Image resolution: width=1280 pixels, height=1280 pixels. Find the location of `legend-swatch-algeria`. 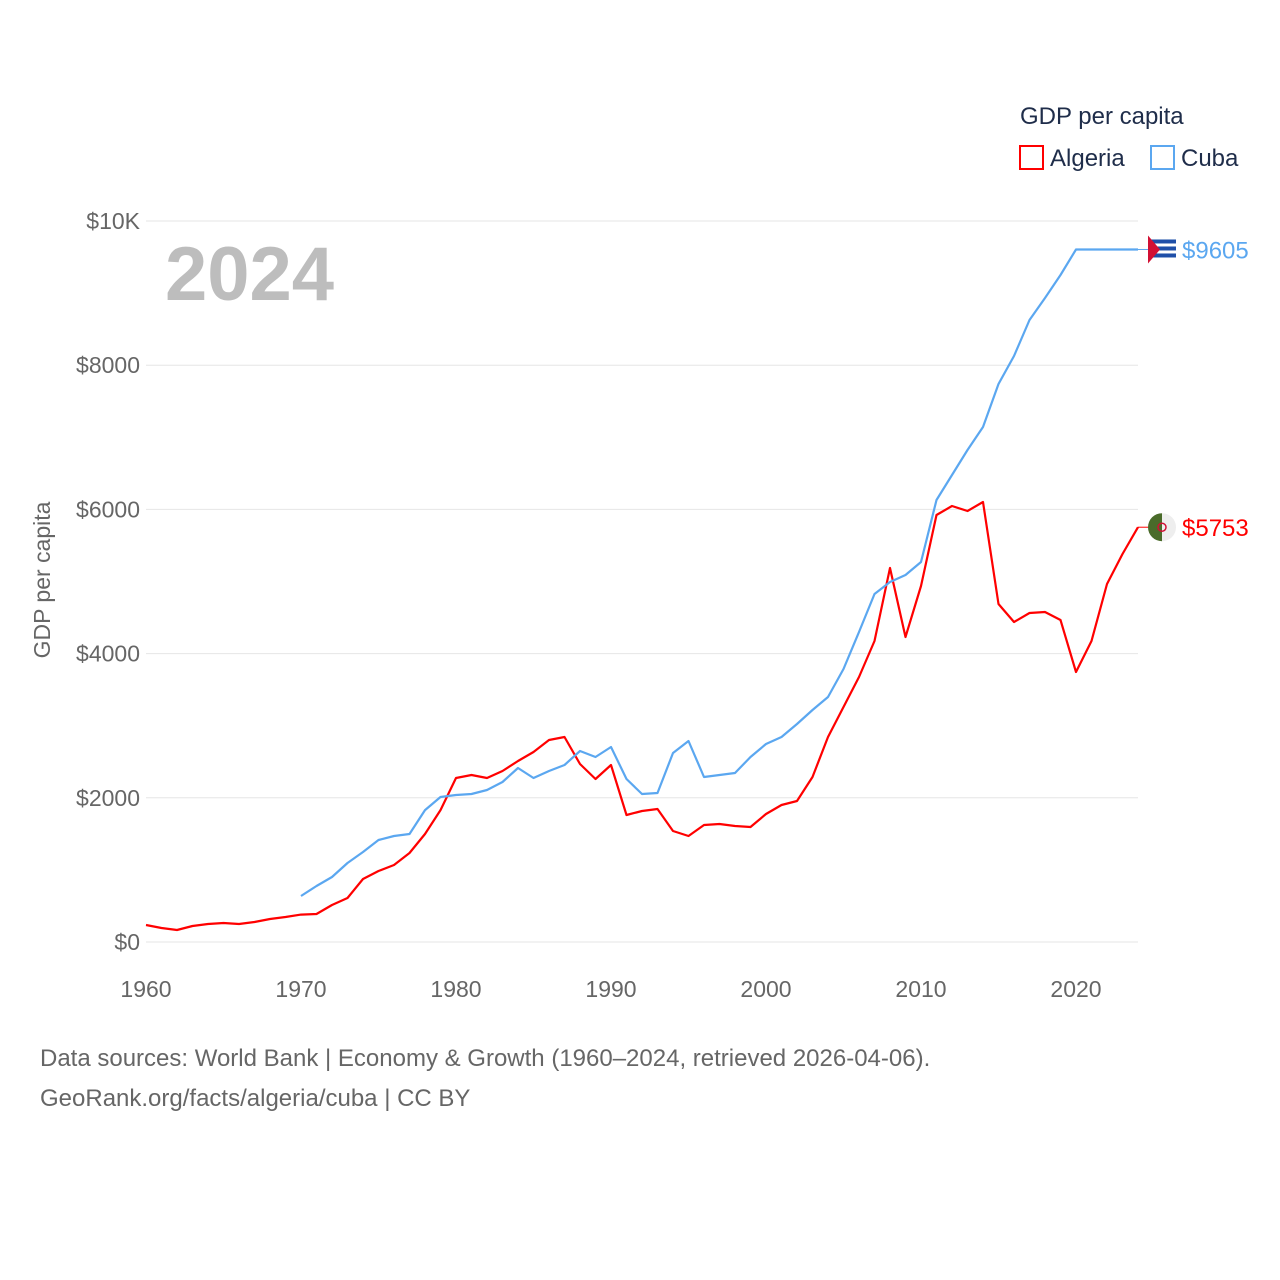

legend-swatch-algeria is located at coordinates (1031, 157).